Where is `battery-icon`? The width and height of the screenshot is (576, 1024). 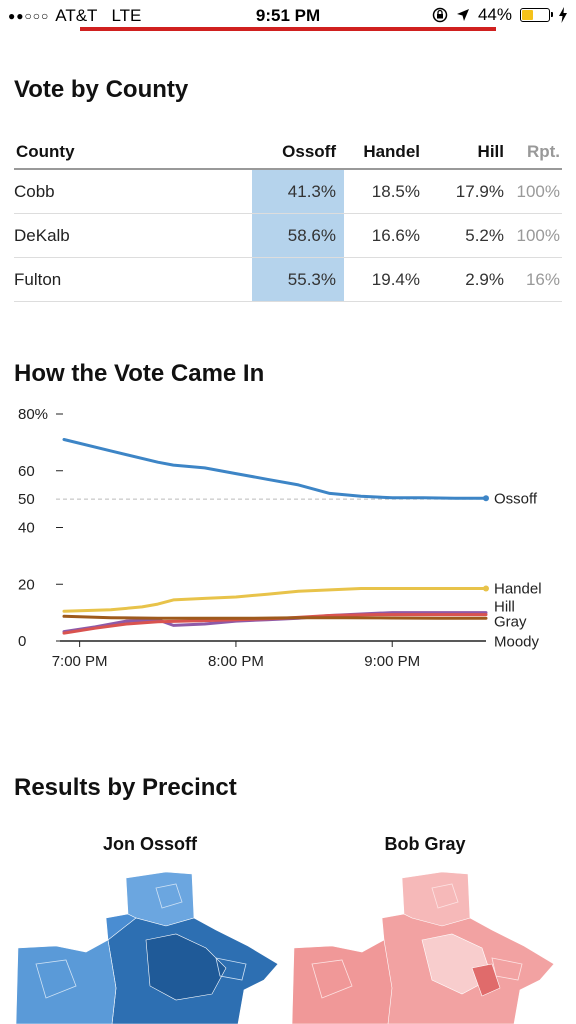
battery-icon is located at coordinates (536, 15).